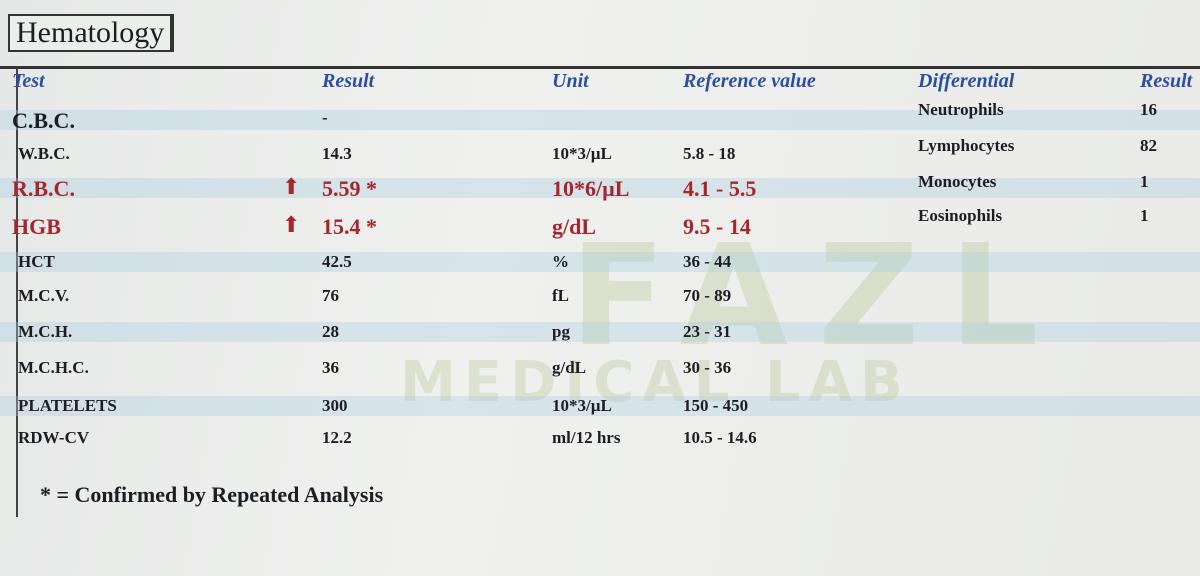  Describe the element at coordinates (716, 405) in the screenshot. I see `cell-reference: 150 - 450` at that location.